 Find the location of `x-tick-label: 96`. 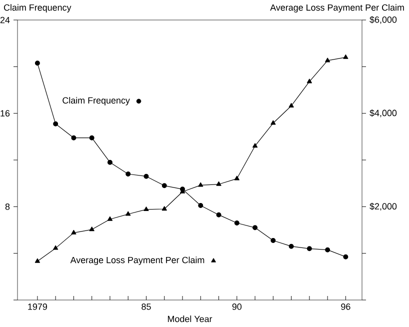

x-tick-label: 96 is located at coordinates (345, 307).